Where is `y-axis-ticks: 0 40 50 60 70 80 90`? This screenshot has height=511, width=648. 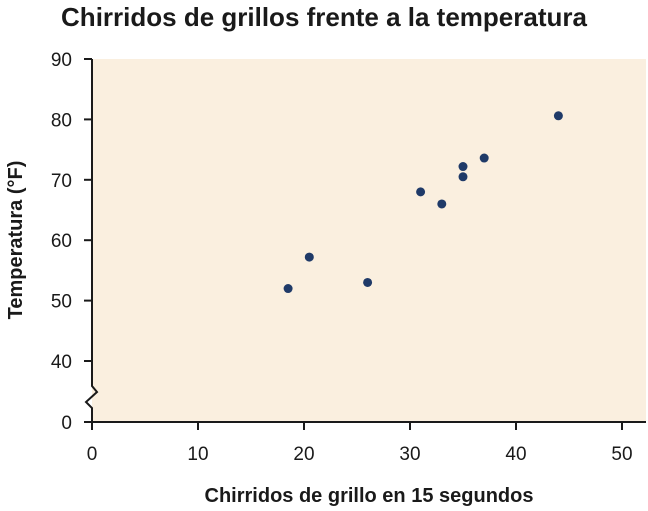
y-axis-ticks: 0 40 50 60 70 80 90 is located at coordinates (71, 242).